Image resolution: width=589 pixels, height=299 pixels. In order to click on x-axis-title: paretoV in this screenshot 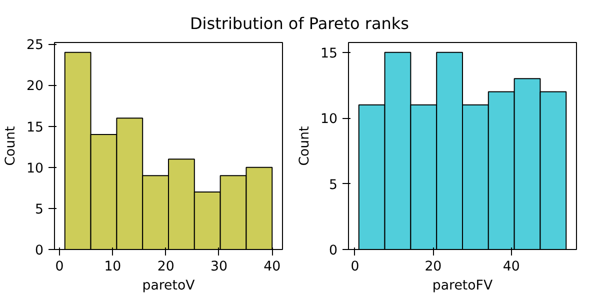, I will do `click(168, 286)`.